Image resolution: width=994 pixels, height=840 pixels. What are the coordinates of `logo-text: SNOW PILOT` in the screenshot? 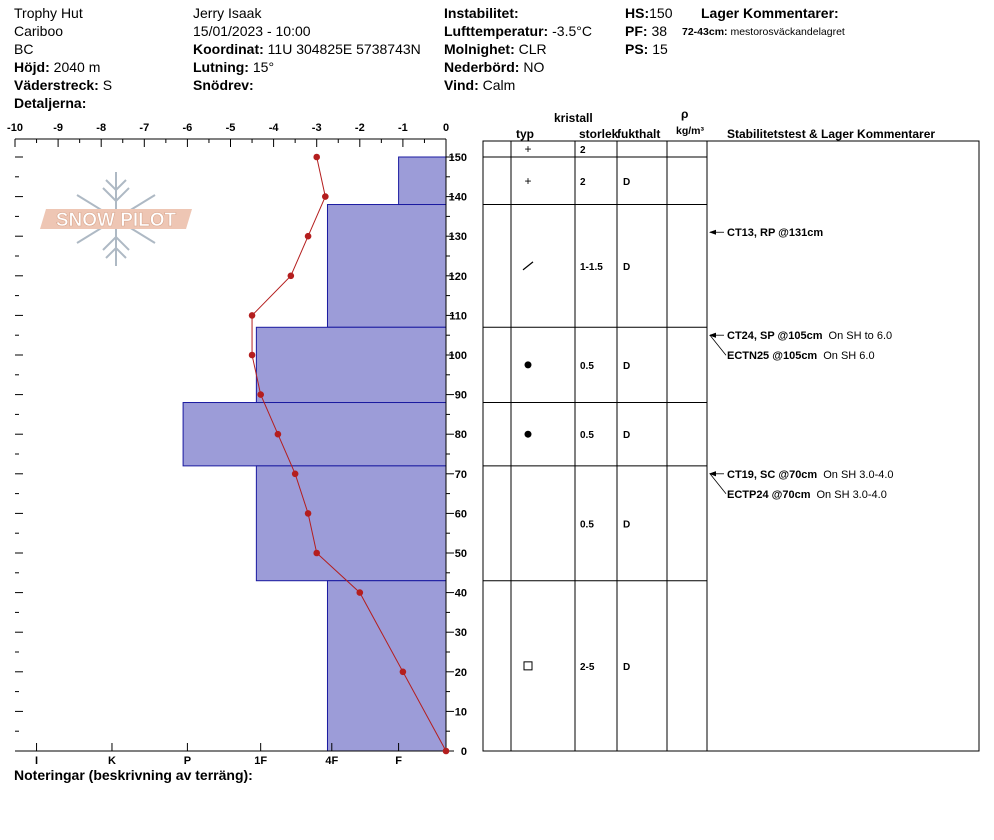 It's located at (116, 220).